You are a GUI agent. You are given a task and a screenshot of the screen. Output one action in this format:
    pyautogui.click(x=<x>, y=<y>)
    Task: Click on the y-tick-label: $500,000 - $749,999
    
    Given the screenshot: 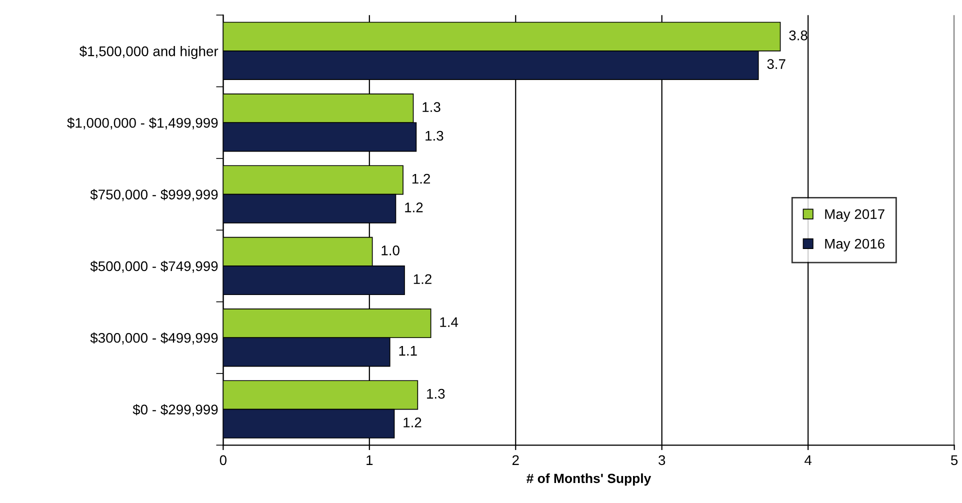 What is the action you would take?
    pyautogui.click(x=154, y=266)
    